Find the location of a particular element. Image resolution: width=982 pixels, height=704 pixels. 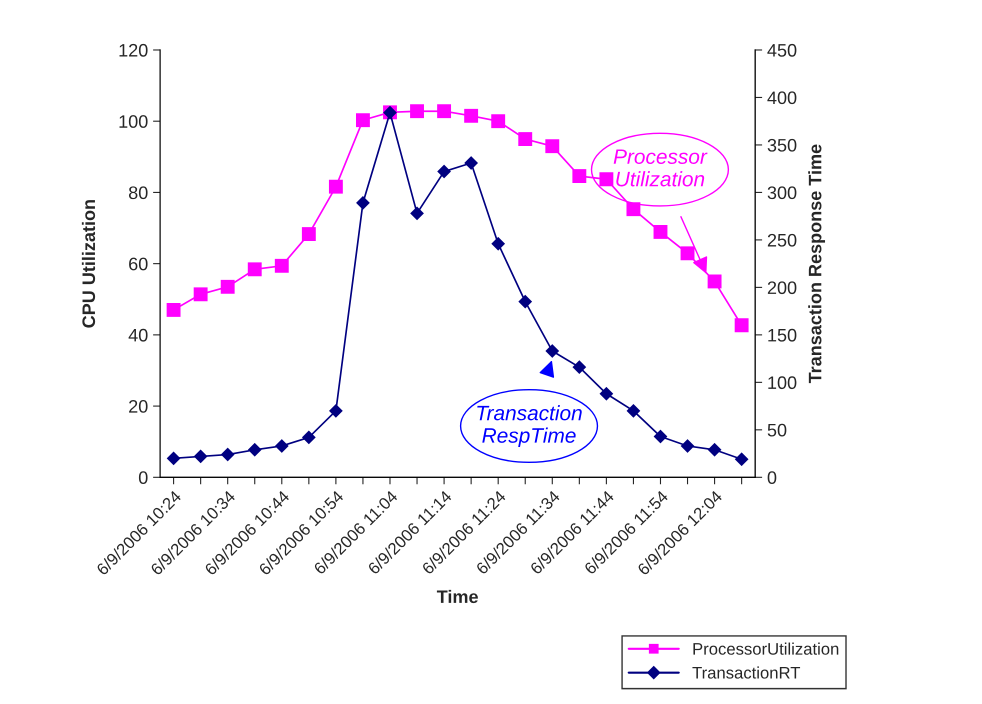

y2-tick-label: 200 is located at coordinates (782, 287).